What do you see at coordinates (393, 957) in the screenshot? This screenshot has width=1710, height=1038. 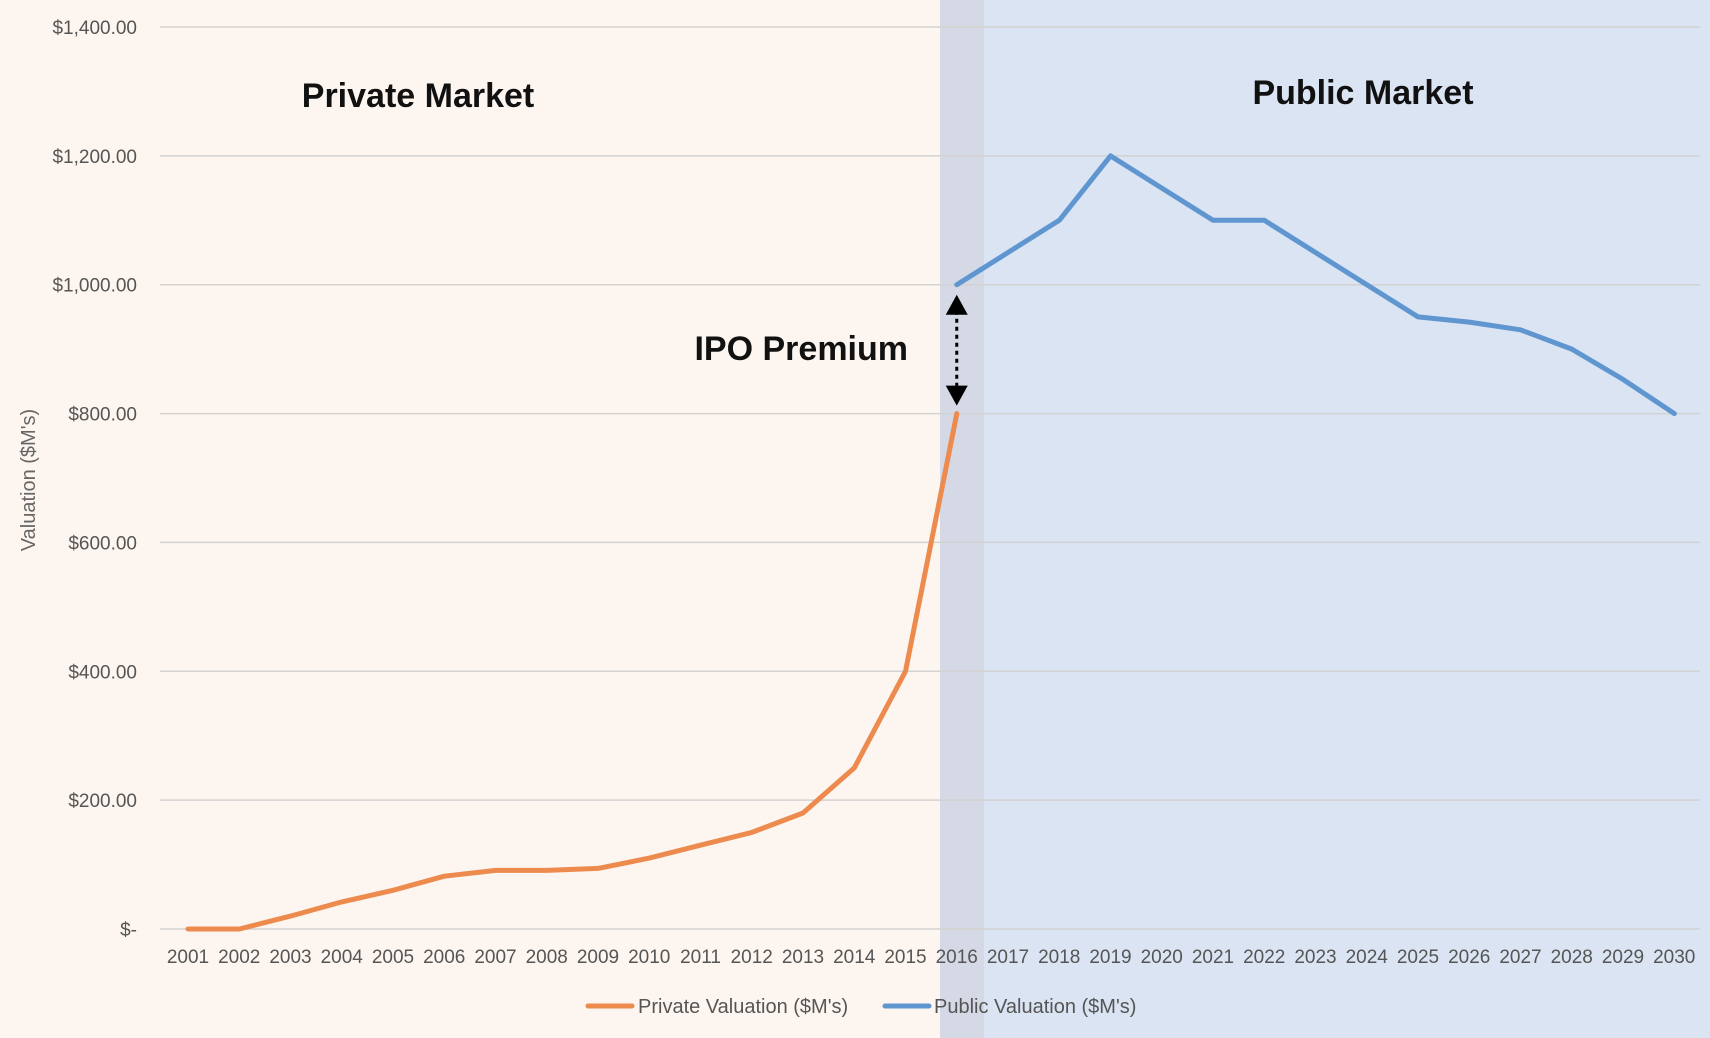 I see `x-tick-label: 2005` at bounding box center [393, 957].